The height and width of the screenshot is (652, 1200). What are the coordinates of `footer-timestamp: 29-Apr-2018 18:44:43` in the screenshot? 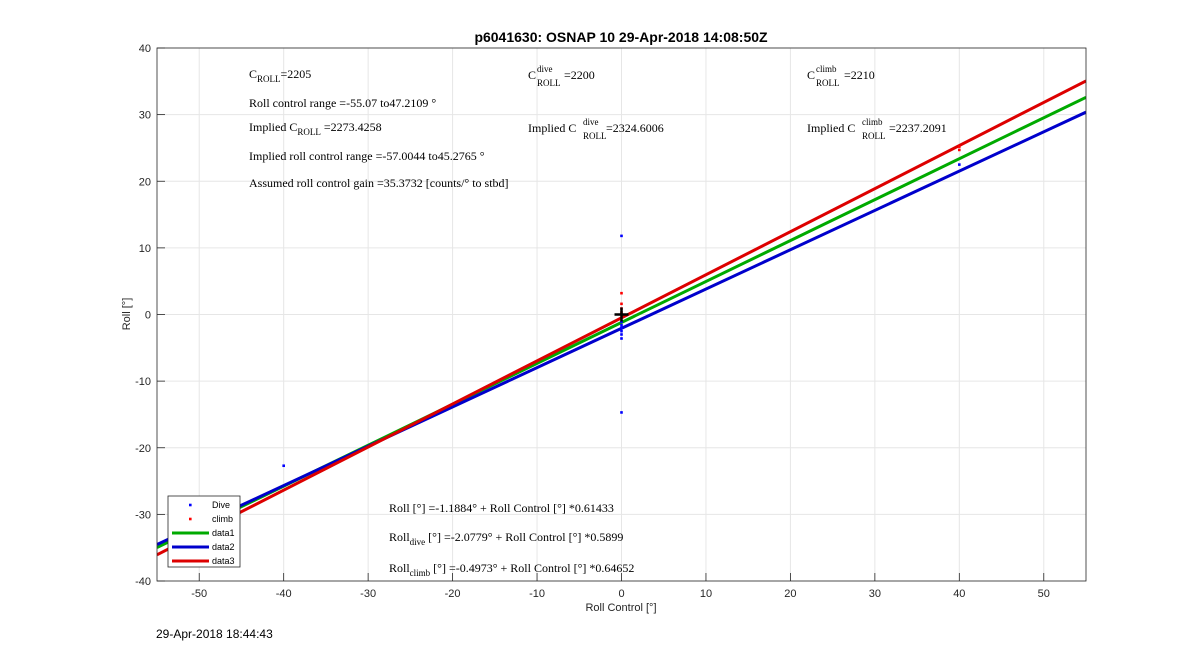 It's located at (214, 634).